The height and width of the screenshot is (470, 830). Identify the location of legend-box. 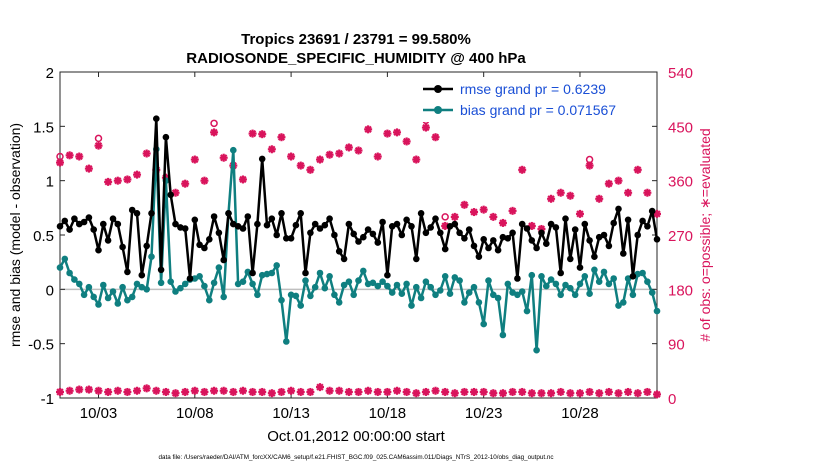
(536, 100).